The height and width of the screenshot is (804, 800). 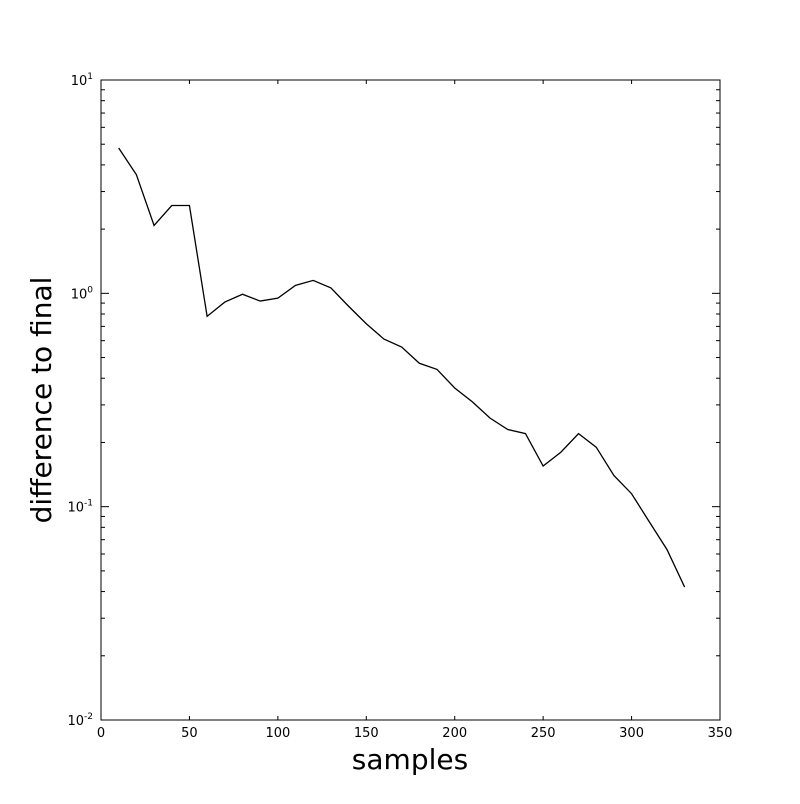 I want to click on y-tick-label: 10¹, so click(x=82, y=80).